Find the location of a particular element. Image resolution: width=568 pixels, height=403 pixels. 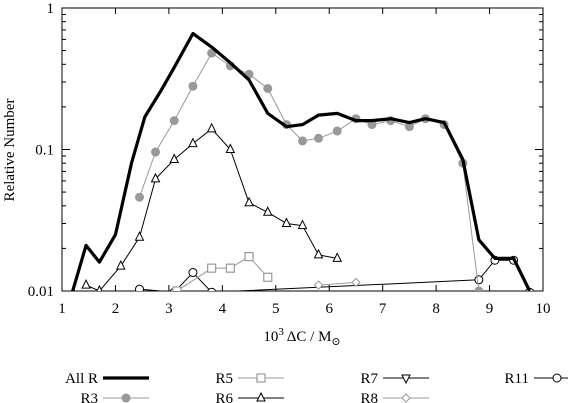

legend-label-all-r: All R is located at coordinates (81, 379).